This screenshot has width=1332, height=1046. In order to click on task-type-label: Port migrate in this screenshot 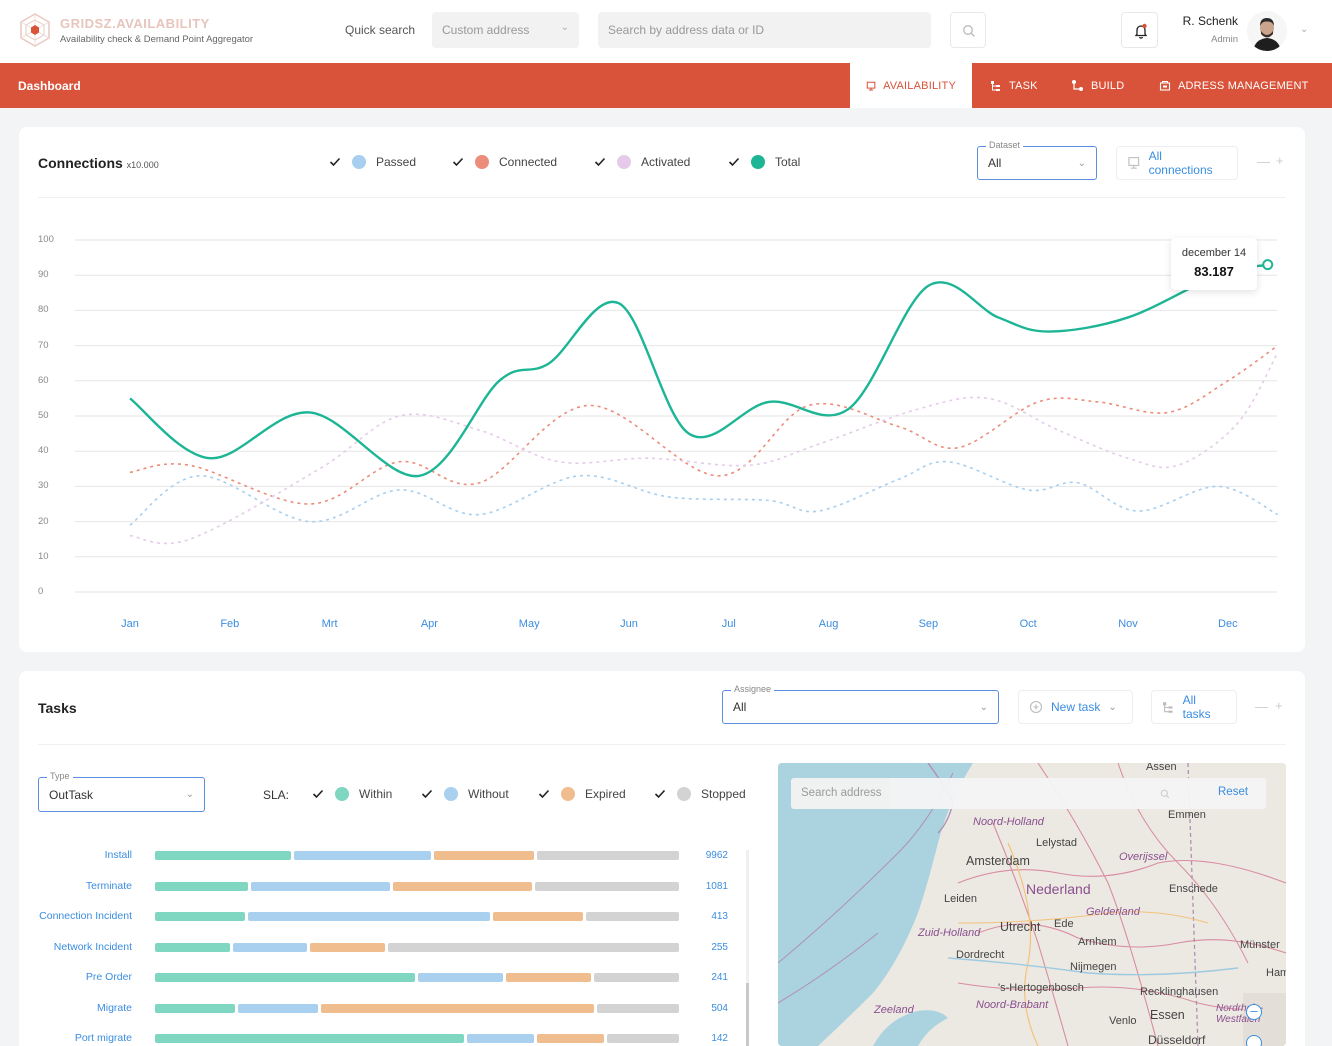, I will do `click(103, 1038)`.